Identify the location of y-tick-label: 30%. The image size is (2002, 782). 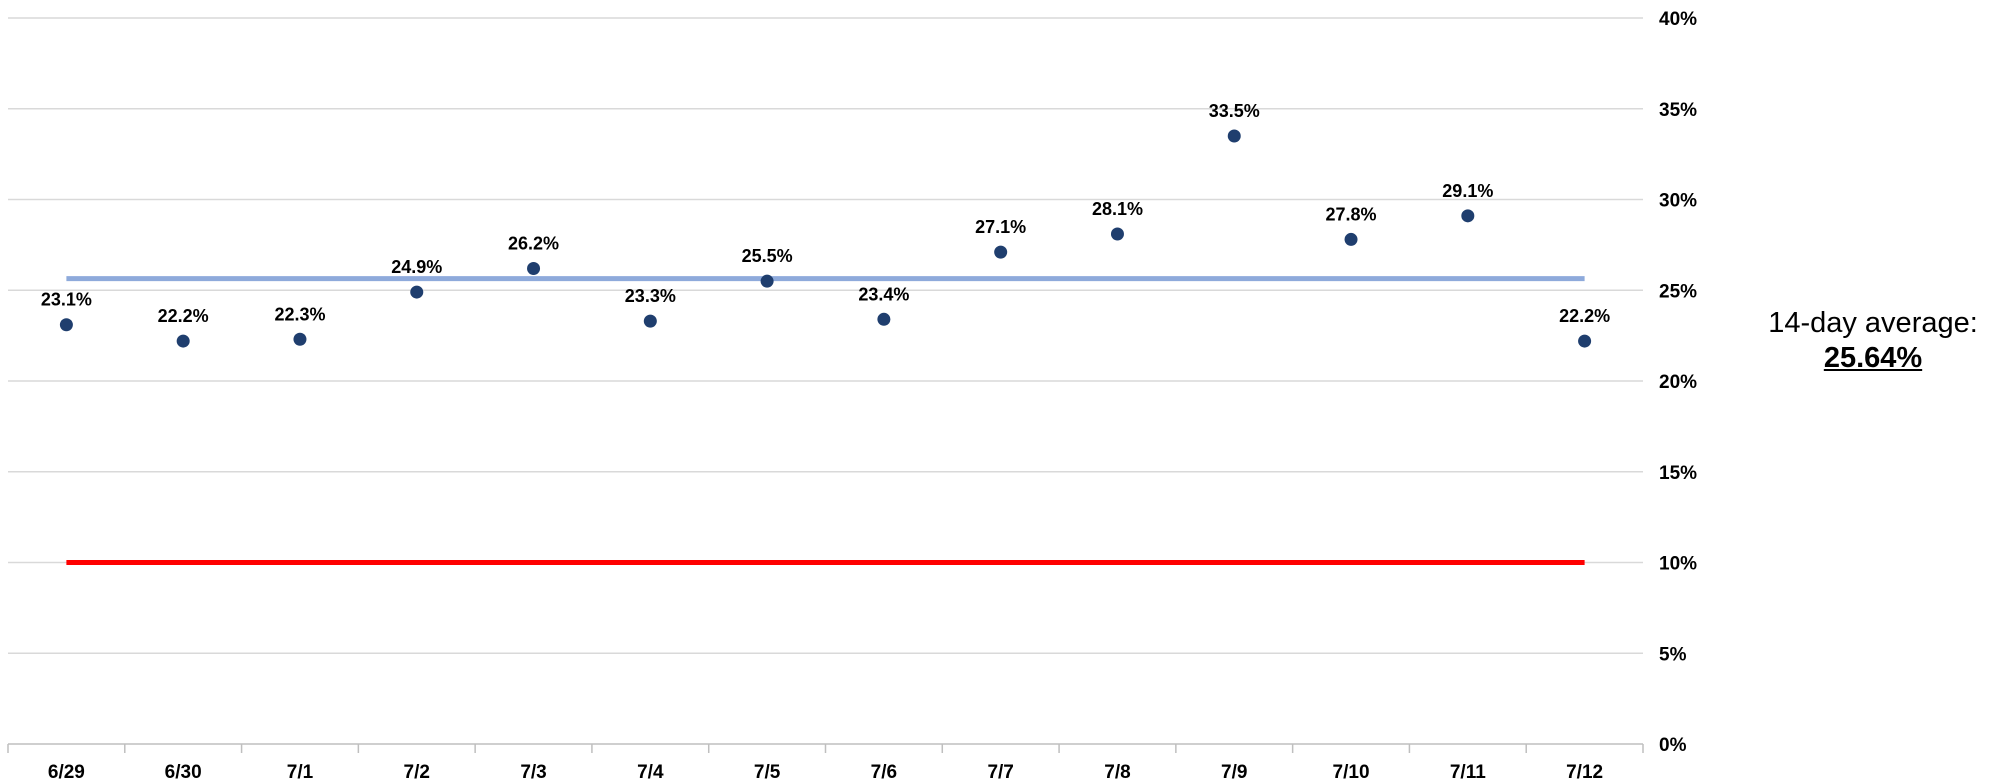
(1678, 201).